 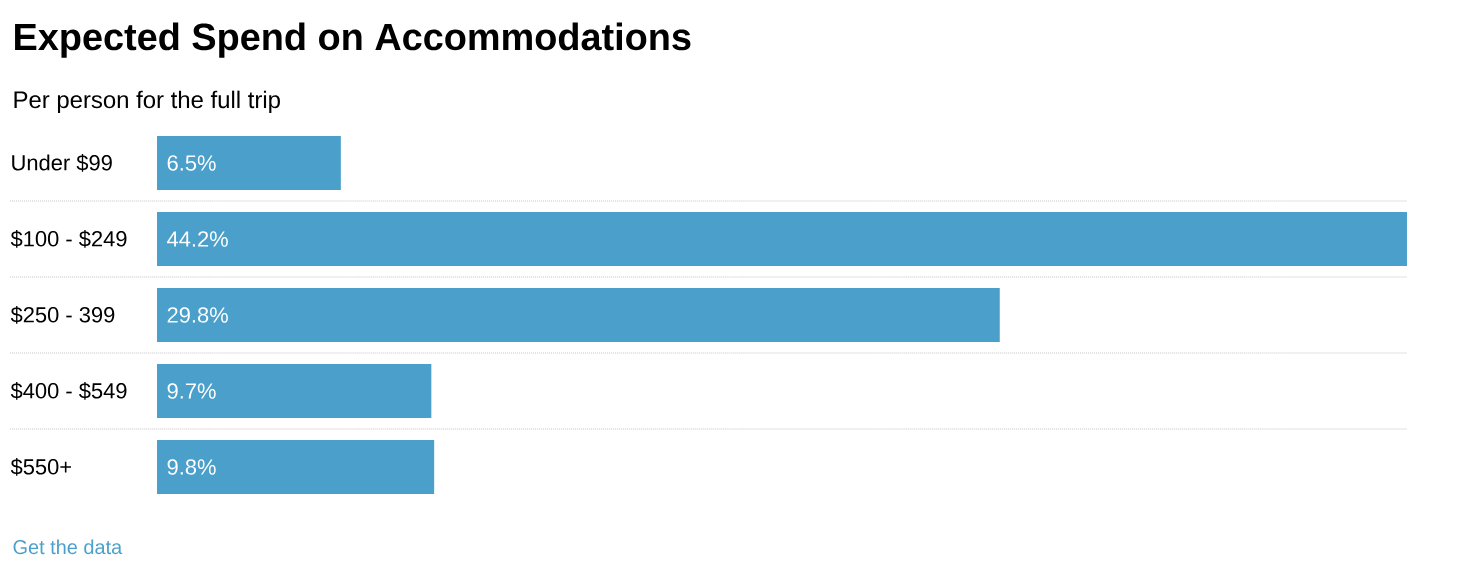 I want to click on data-label: 6.5%, so click(x=191, y=163).